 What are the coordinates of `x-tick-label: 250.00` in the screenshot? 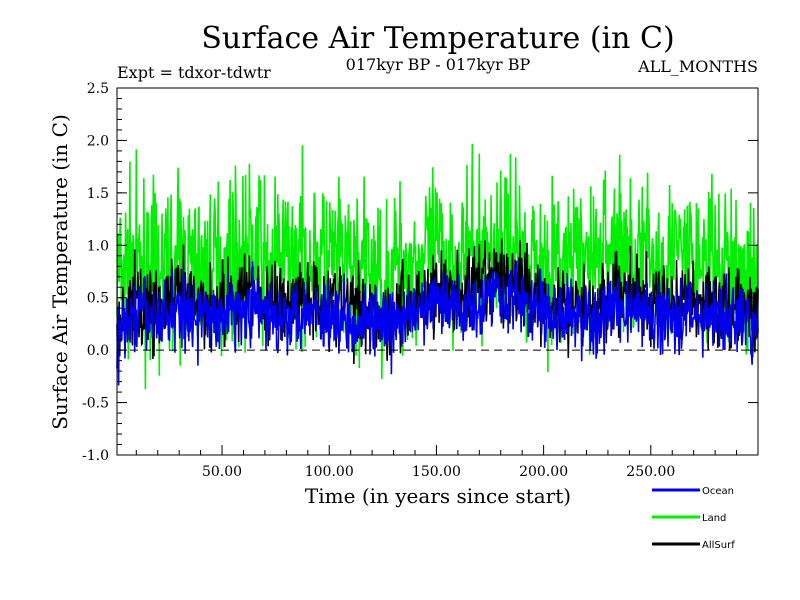 It's located at (650, 472).